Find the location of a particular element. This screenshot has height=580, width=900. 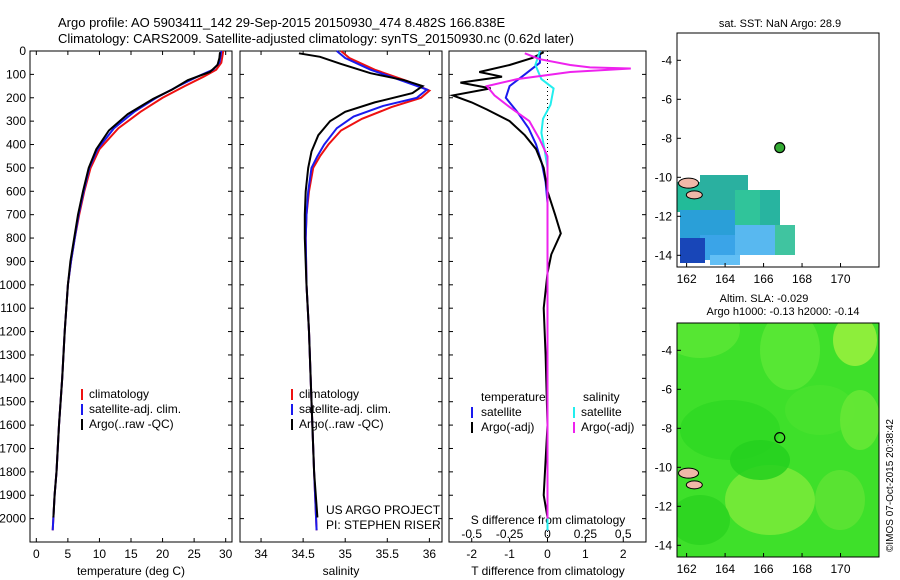

lon-tick-label: 168 is located at coordinates (802, 279).